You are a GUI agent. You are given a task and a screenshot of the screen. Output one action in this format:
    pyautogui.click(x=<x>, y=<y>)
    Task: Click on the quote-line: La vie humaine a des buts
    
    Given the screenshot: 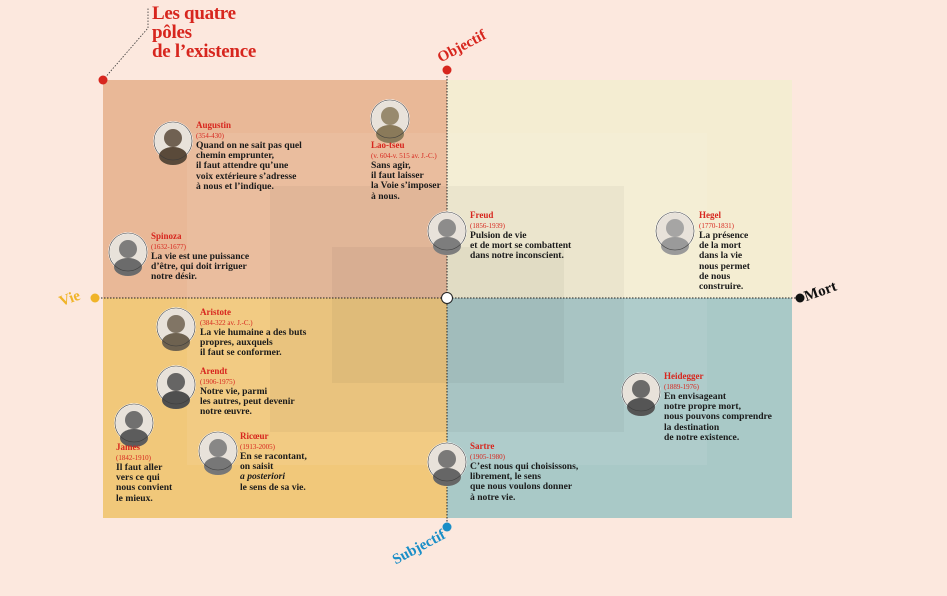 What is the action you would take?
    pyautogui.click(x=253, y=332)
    